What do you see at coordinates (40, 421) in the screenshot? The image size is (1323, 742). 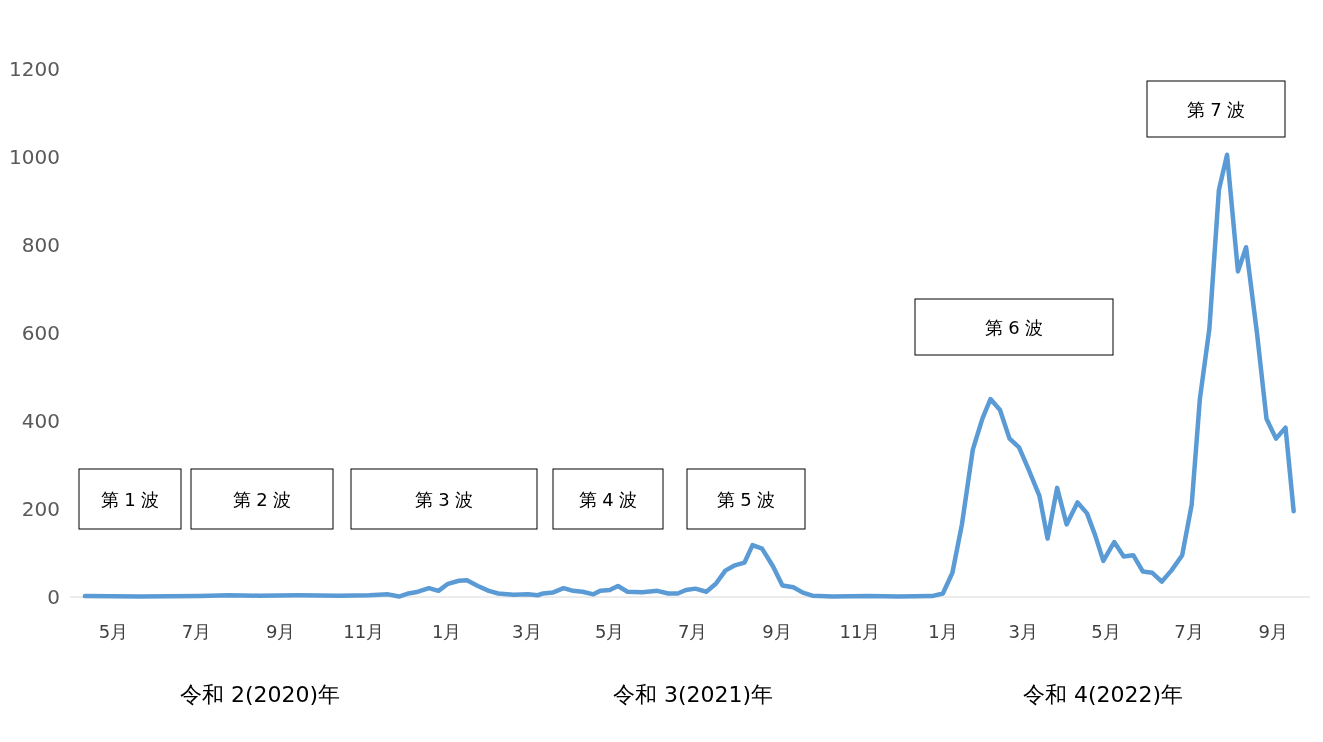 I see `y-tick-label: 400` at bounding box center [40, 421].